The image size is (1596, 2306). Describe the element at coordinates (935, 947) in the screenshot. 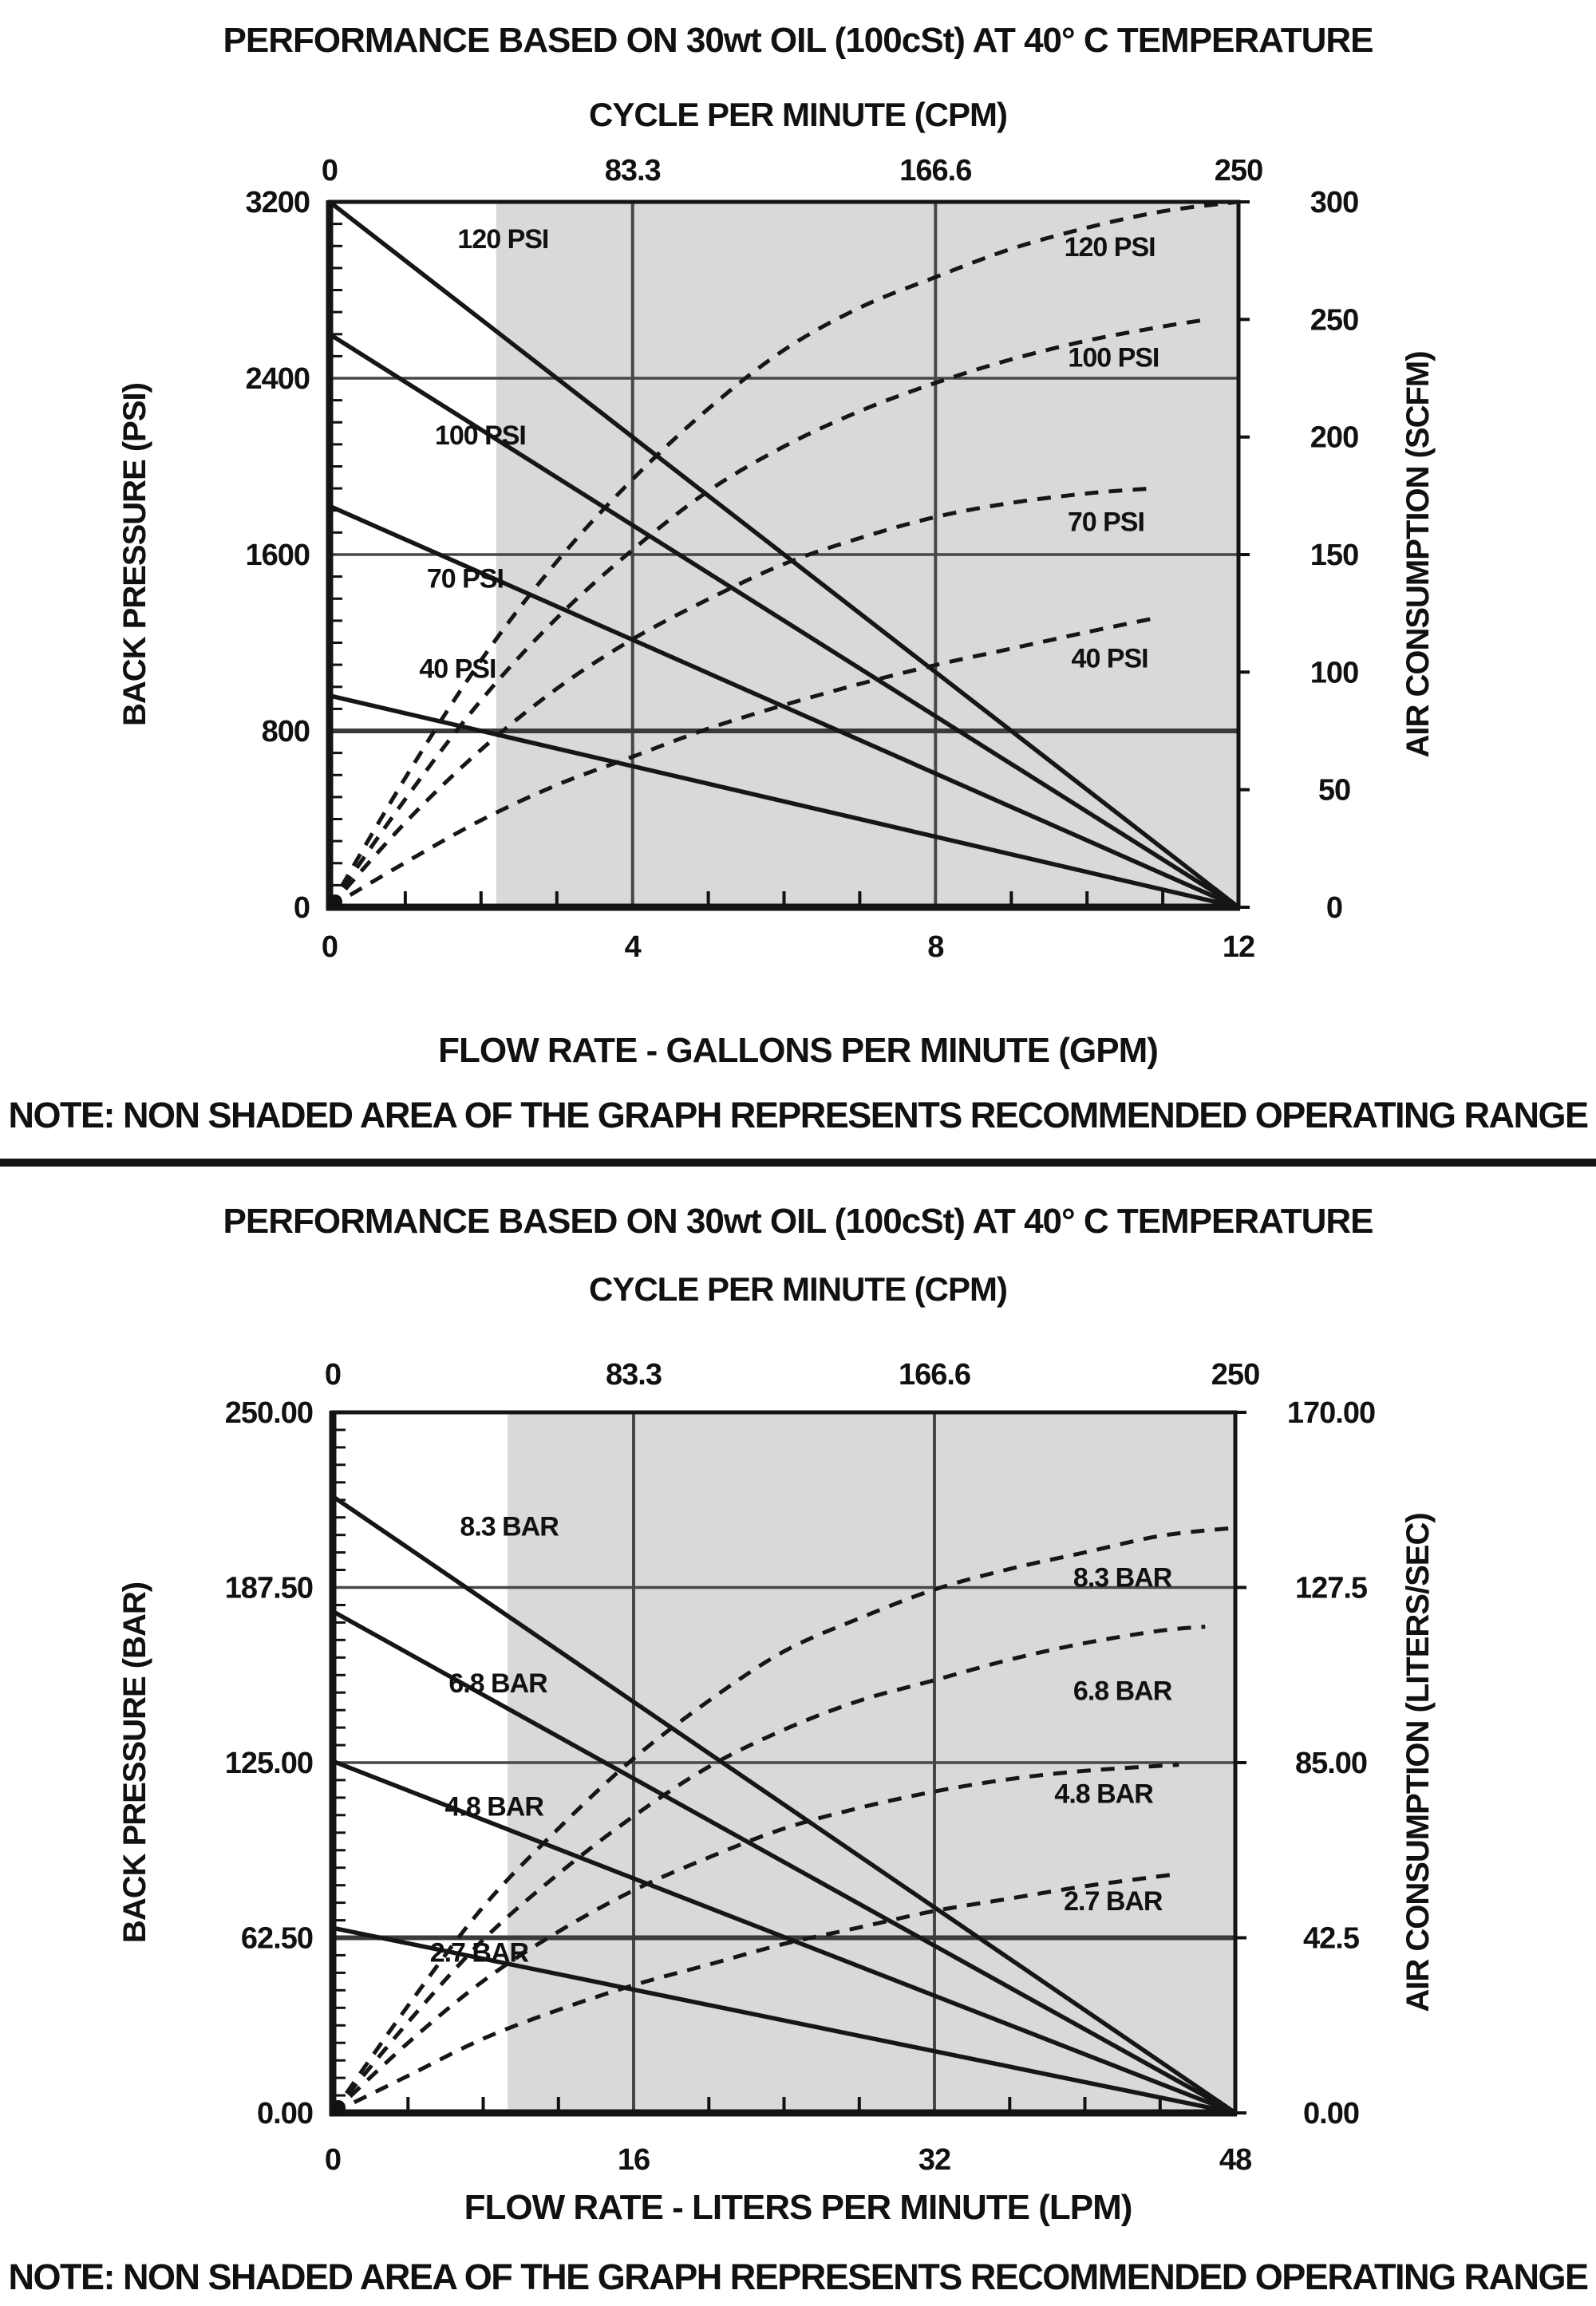

I see `x-axis-tick-label: 8` at that location.